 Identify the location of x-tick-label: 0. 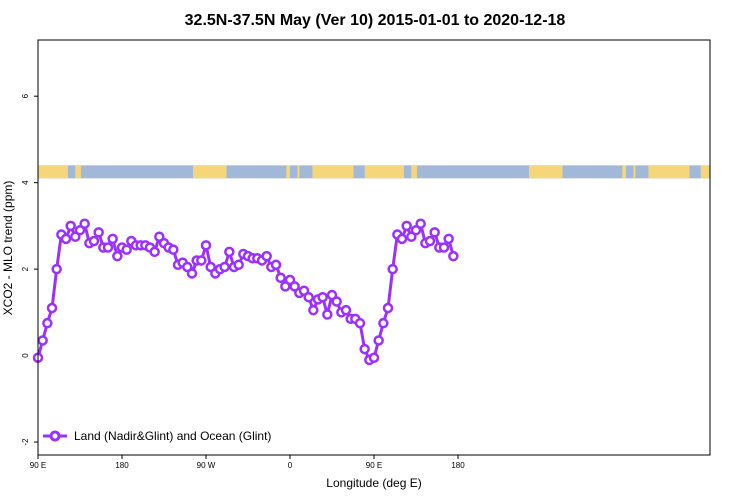
(290, 465).